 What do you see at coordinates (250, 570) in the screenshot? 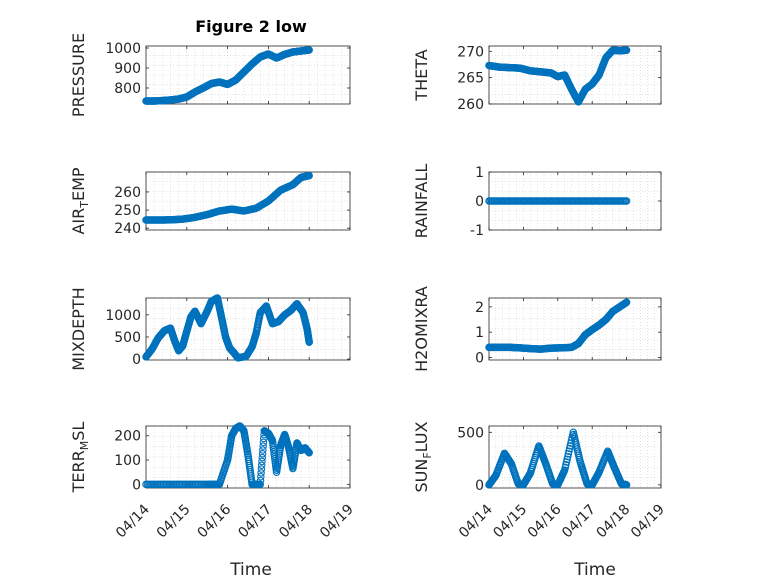
I see `x-axis-label-left: Time` at bounding box center [250, 570].